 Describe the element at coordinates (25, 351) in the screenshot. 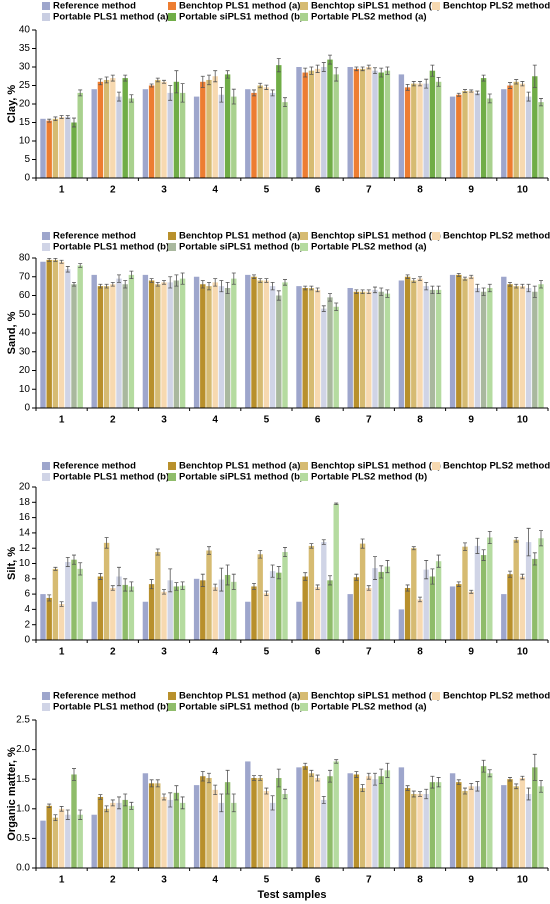

I see `y-tick-label: 30` at that location.